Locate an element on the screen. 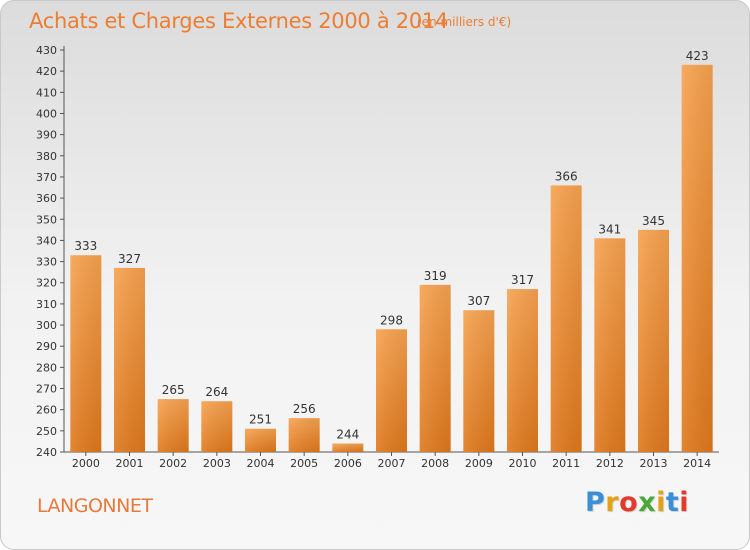 The height and width of the screenshot is (550, 750). y-tick-label: 330 is located at coordinates (46, 262).